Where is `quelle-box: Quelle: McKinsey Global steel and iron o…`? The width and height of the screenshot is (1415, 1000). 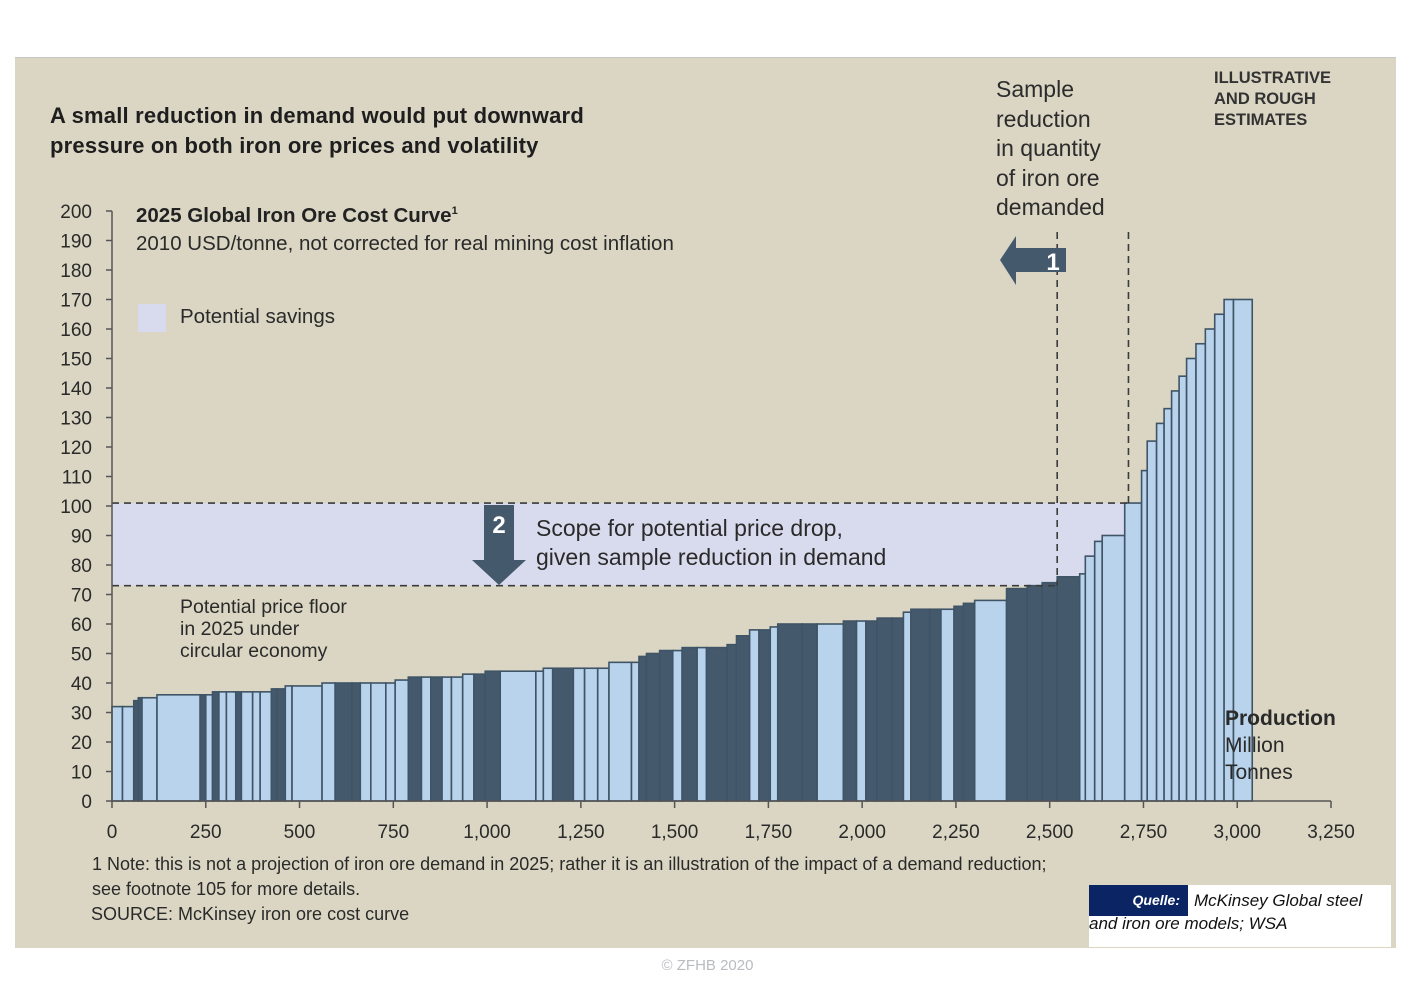 quelle-box: Quelle: McKinsey Global steel and iron o… is located at coordinates (1240, 916).